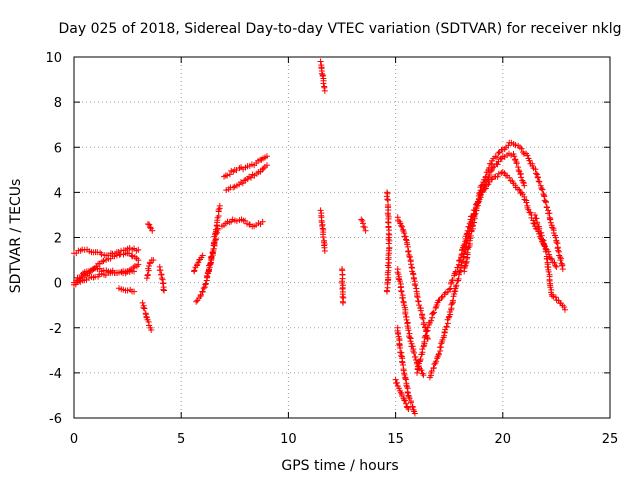  Describe the element at coordinates (55, 419) in the screenshot. I see `y-tick-label: -6` at that location.